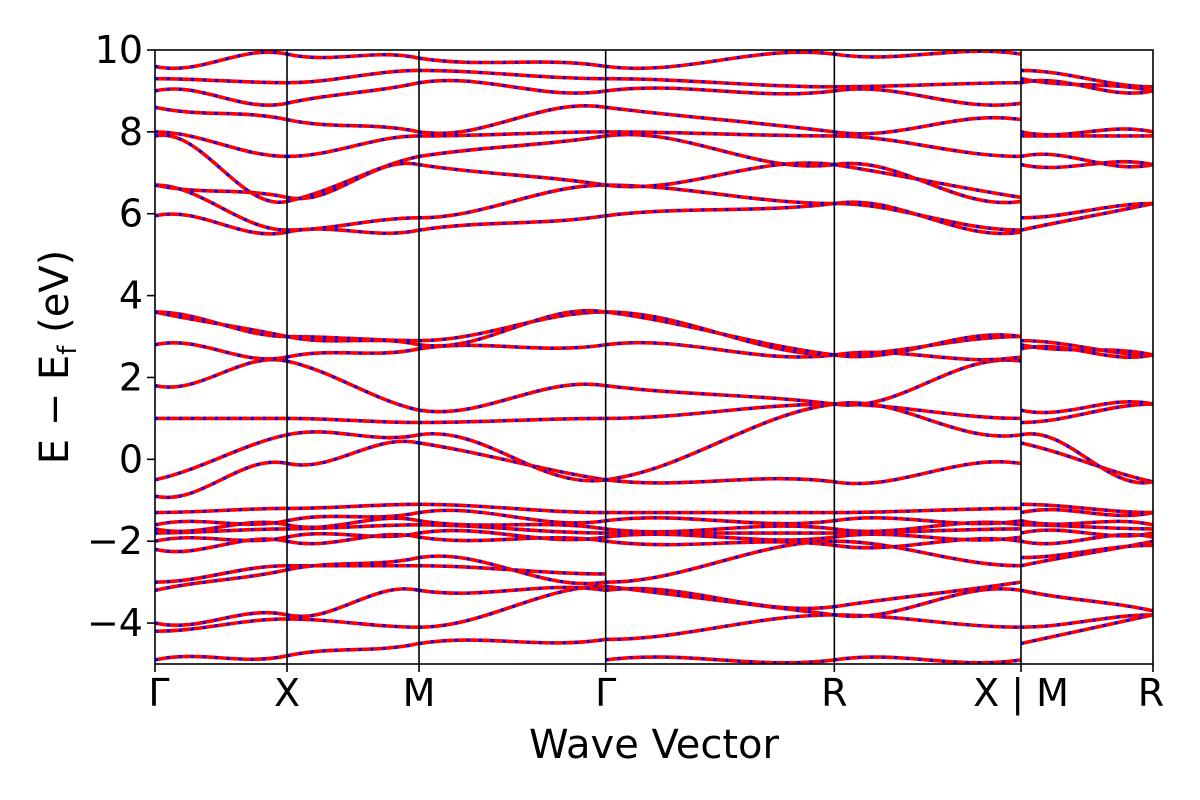 Image resolution: width=1200 pixels, height=800 pixels. Describe the element at coordinates (115, 541) in the screenshot. I see `y-tick-label: −2` at that location.